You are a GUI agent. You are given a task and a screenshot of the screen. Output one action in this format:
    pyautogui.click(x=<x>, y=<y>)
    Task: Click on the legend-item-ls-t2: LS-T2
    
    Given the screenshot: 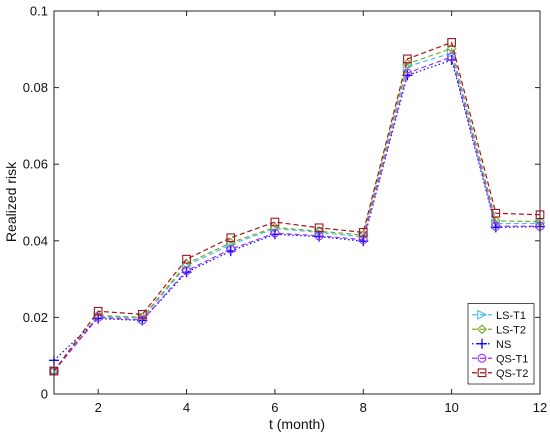 What is the action you would take?
    pyautogui.click(x=499, y=330)
    